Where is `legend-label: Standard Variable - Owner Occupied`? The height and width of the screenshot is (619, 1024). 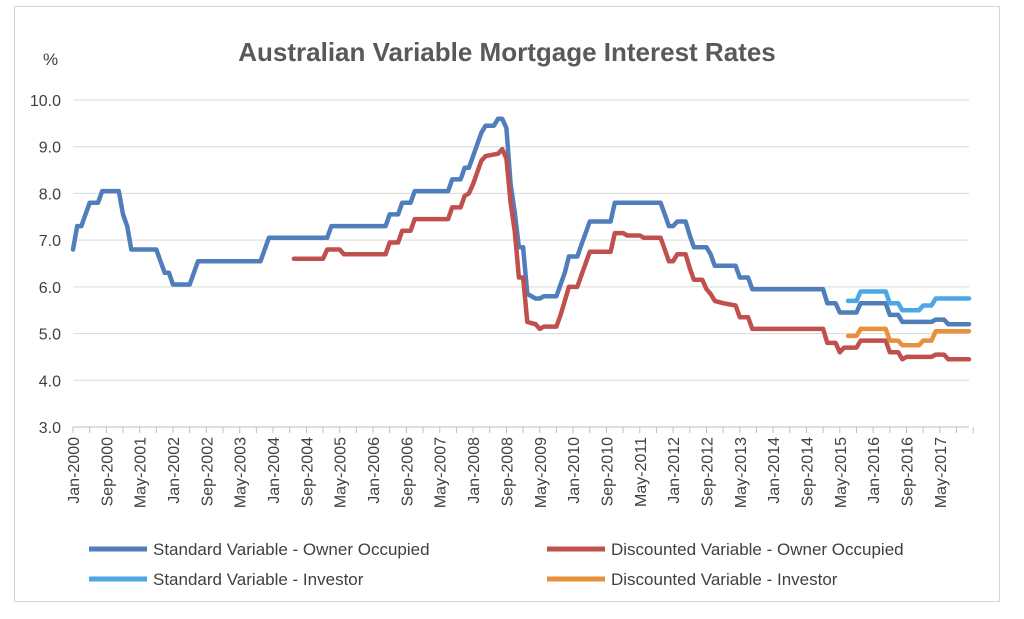 legend-label: Standard Variable - Owner Occupied is located at coordinates (291, 549).